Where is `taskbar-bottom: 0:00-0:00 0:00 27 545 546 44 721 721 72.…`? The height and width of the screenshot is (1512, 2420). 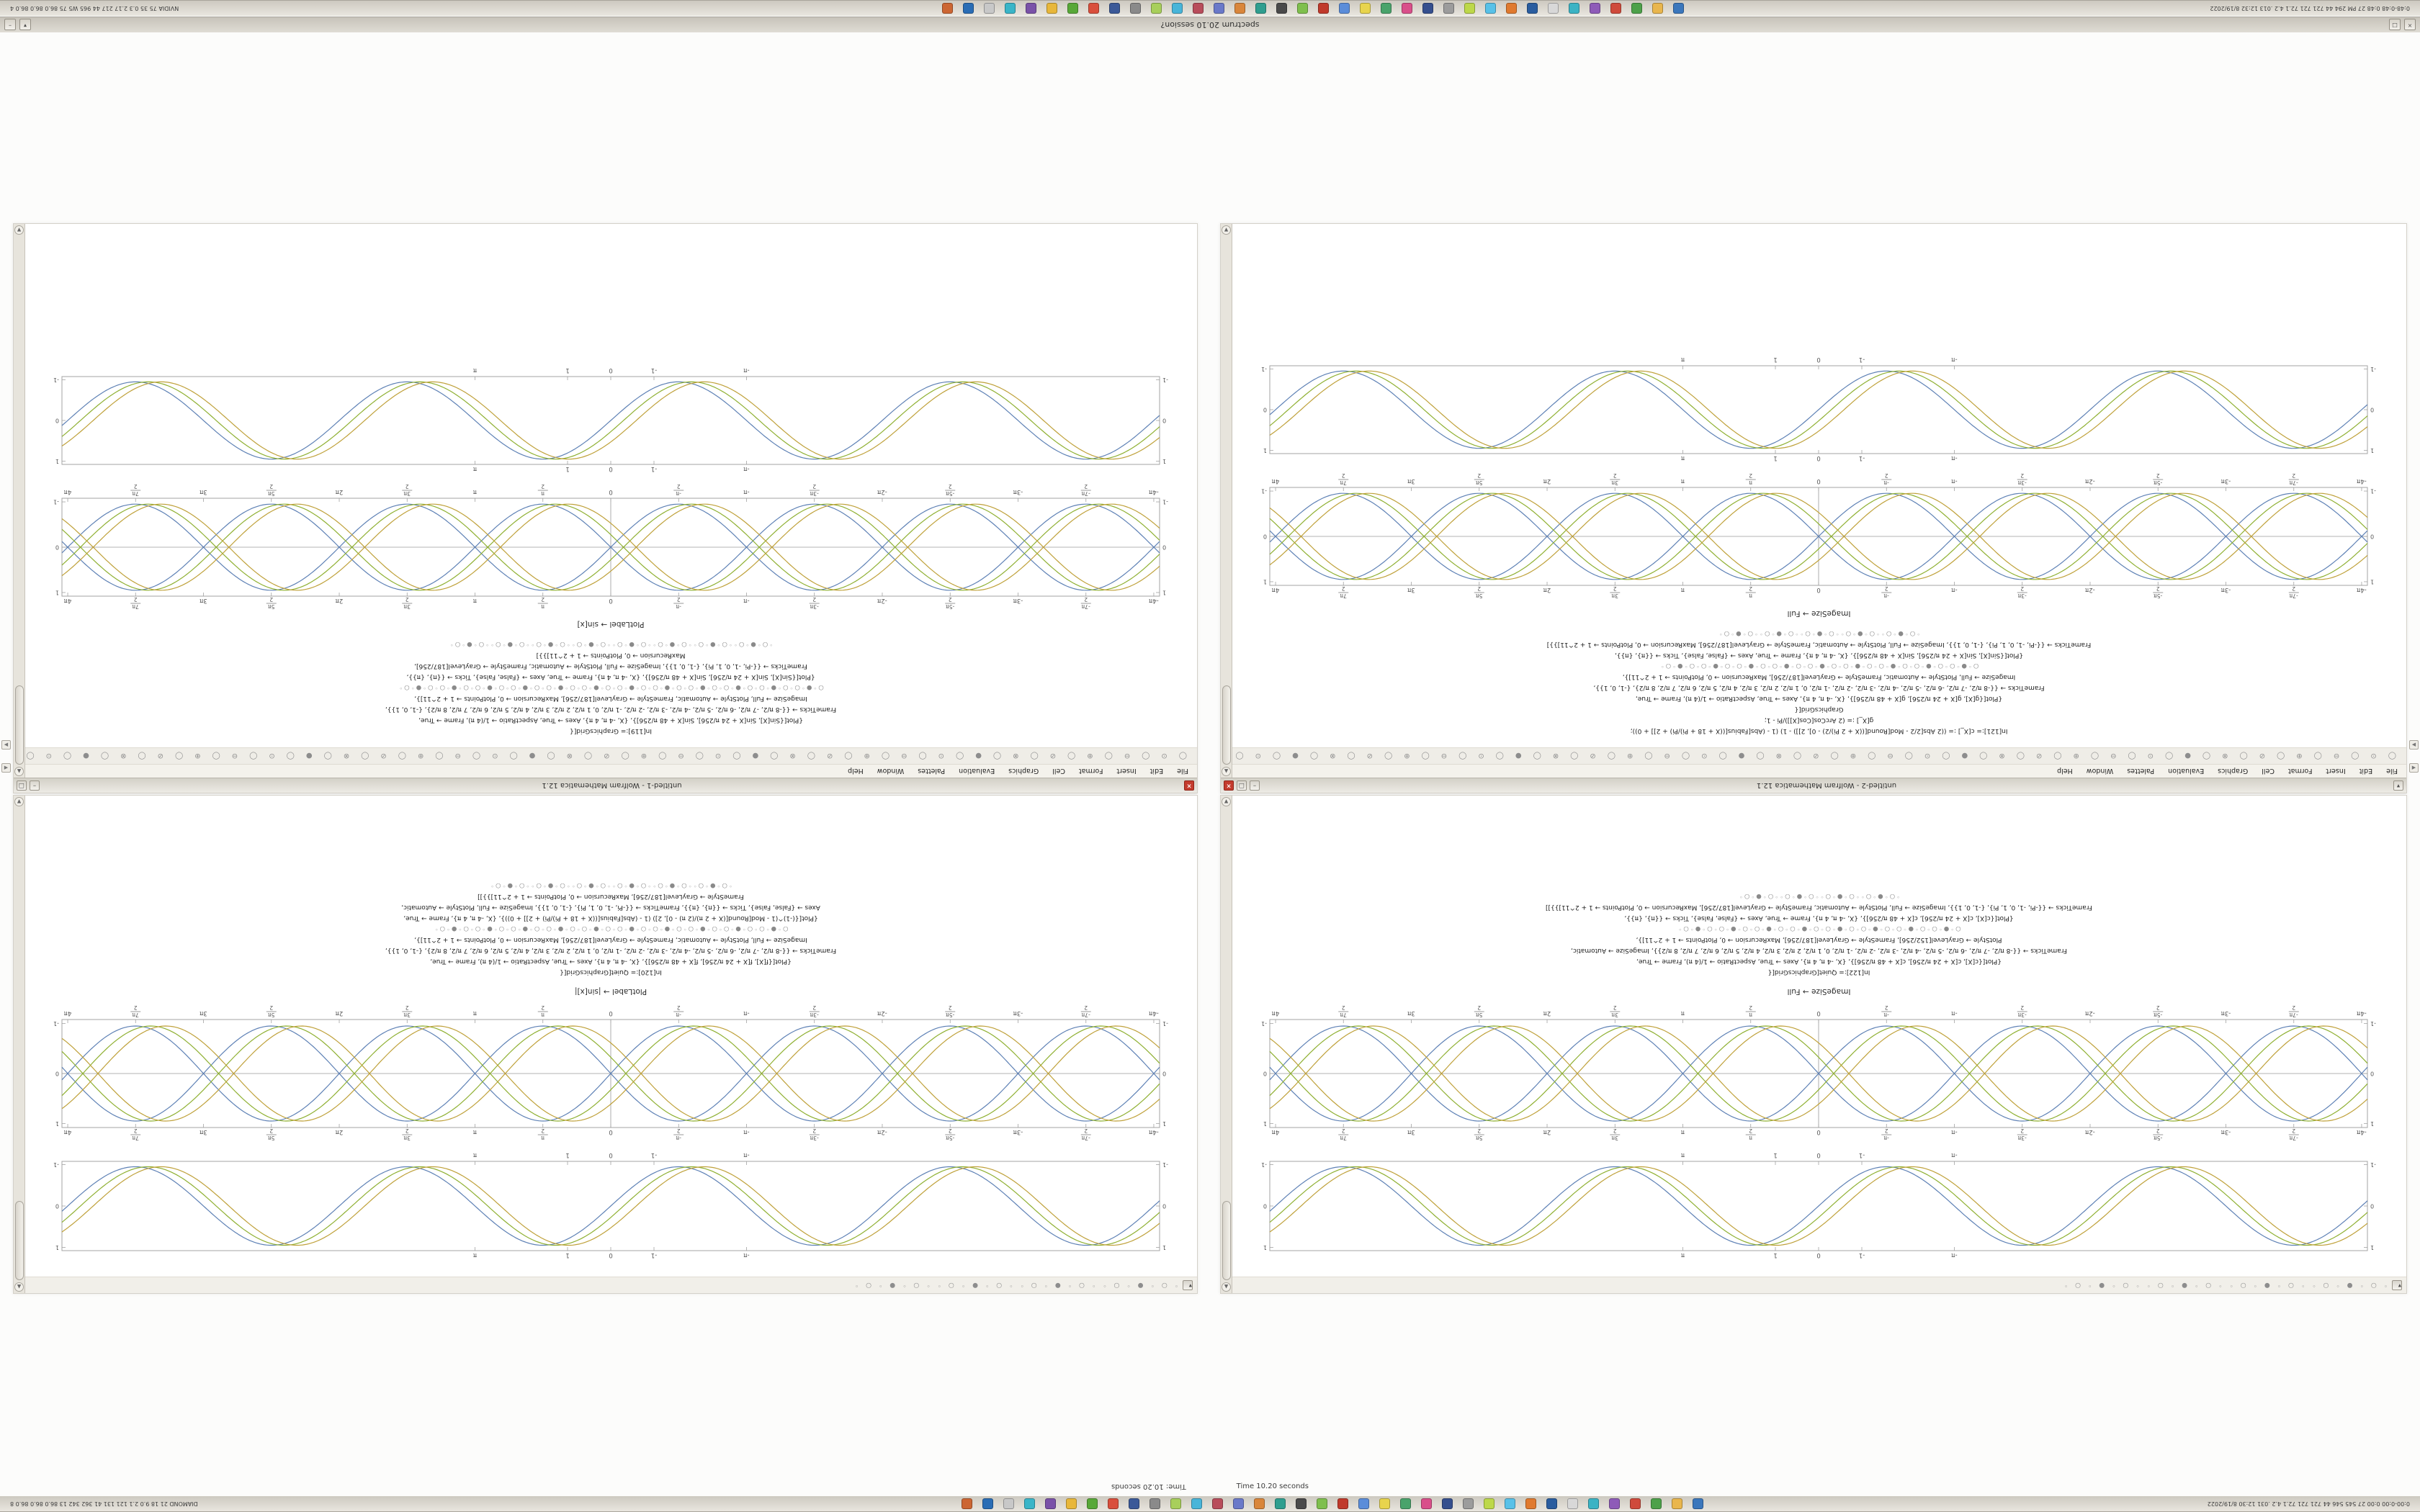
taskbar-bottom: 0:00-0:00 0:00 27 545 546 44 721 721 72.… is located at coordinates (1210, 1504).